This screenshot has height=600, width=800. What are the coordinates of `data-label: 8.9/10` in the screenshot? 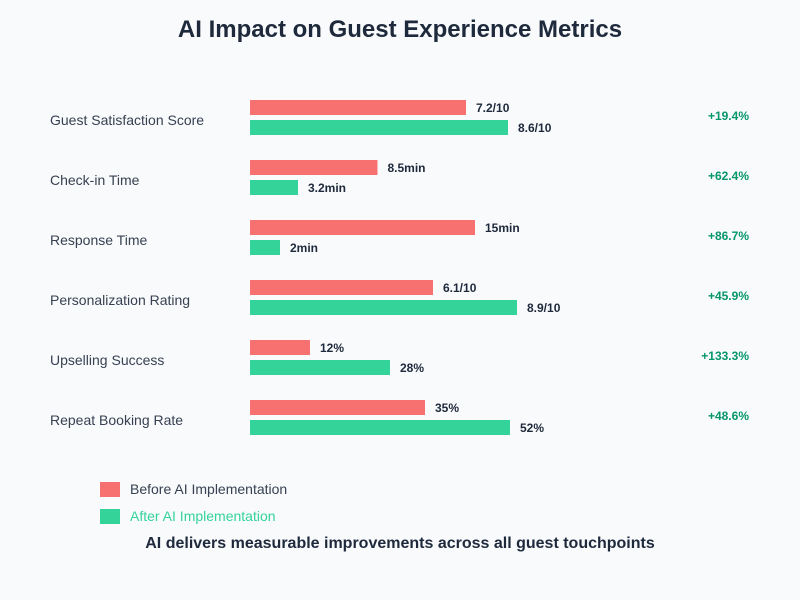 It's located at (544, 308).